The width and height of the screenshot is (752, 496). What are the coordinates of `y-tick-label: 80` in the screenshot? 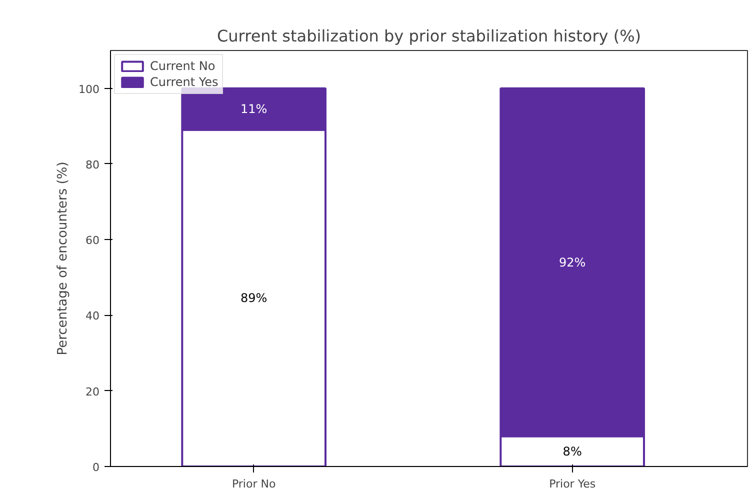 It's located at (93, 165).